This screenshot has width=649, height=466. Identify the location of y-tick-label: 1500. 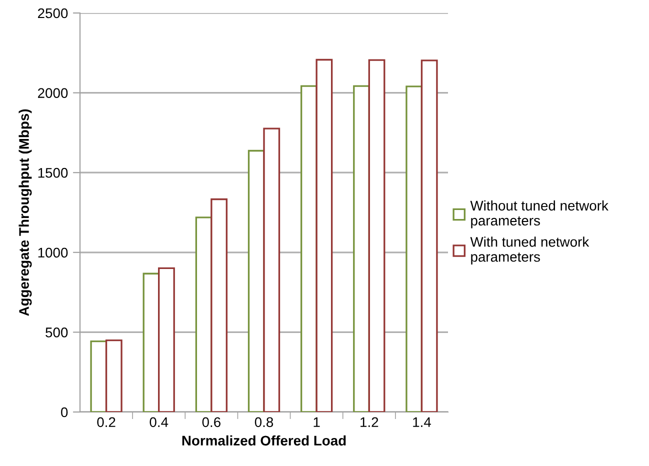
(53, 173).